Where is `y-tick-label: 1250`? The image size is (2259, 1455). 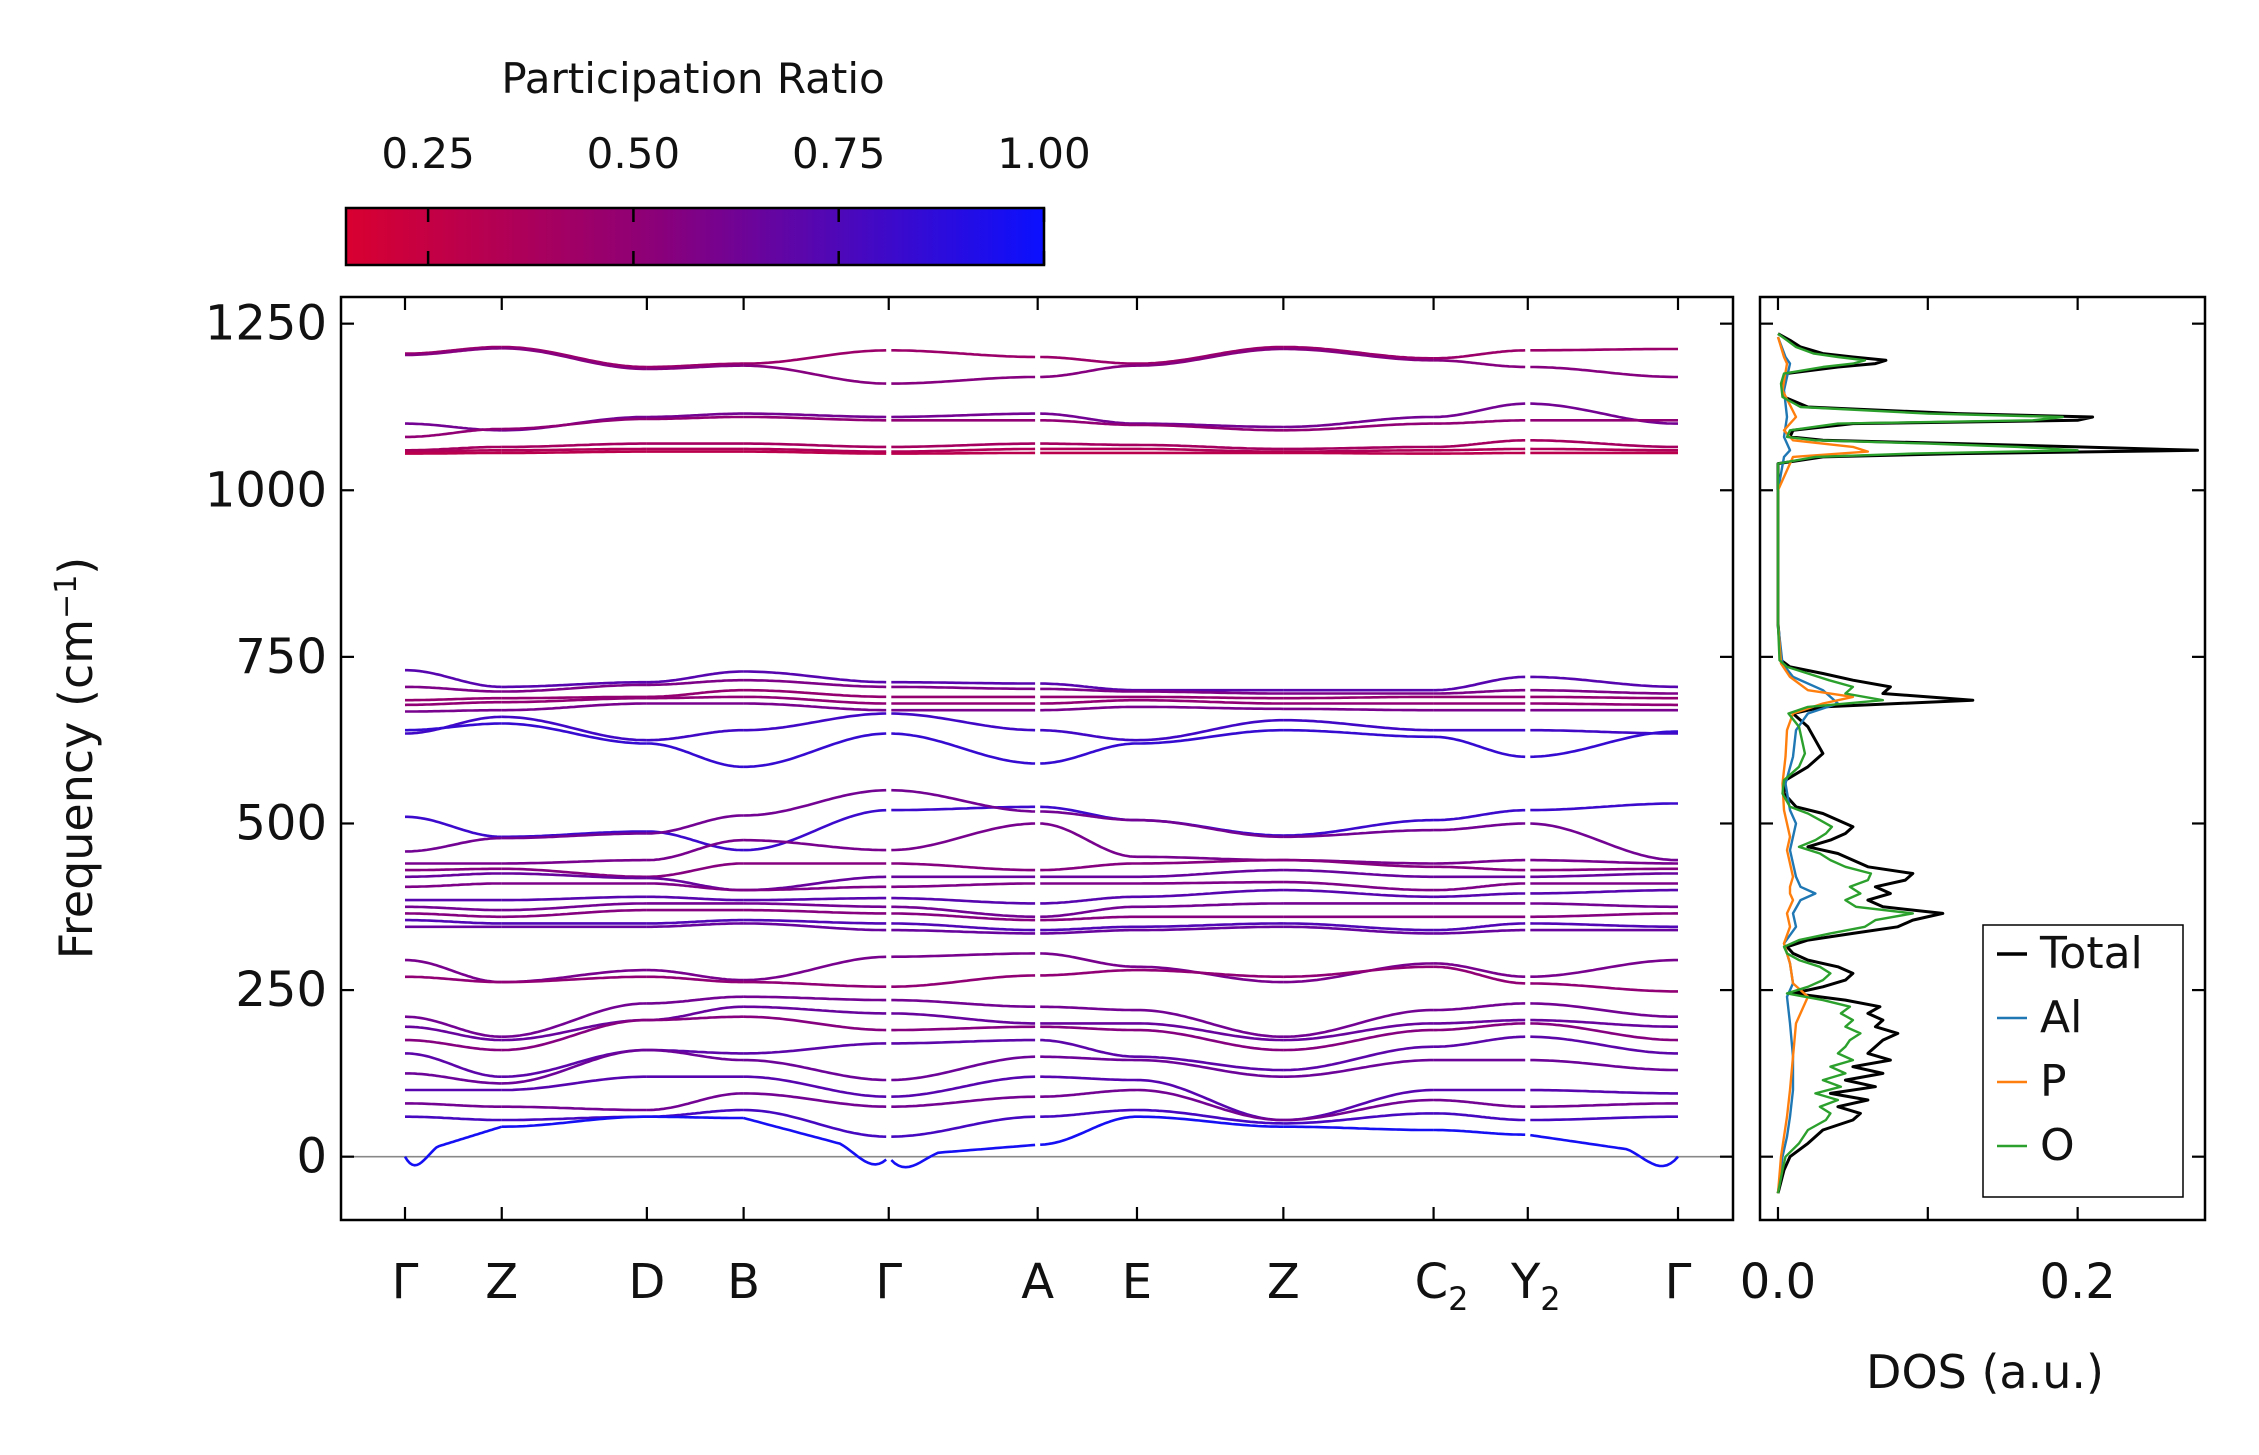
y-tick-label: 1250 is located at coordinates (266, 324).